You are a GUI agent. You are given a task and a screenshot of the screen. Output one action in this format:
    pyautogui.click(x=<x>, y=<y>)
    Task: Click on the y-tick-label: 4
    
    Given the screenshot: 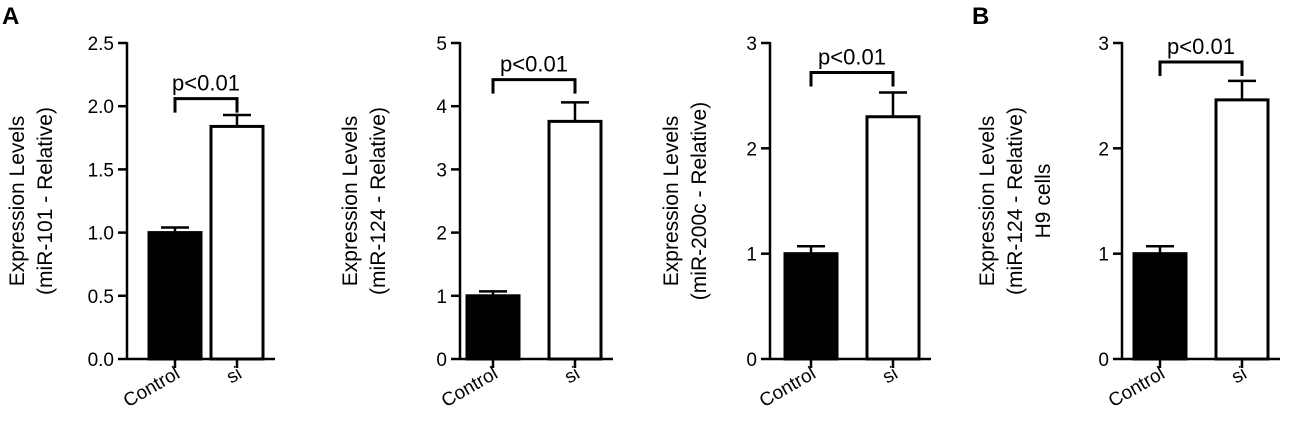 What is the action you would take?
    pyautogui.click(x=441, y=107)
    